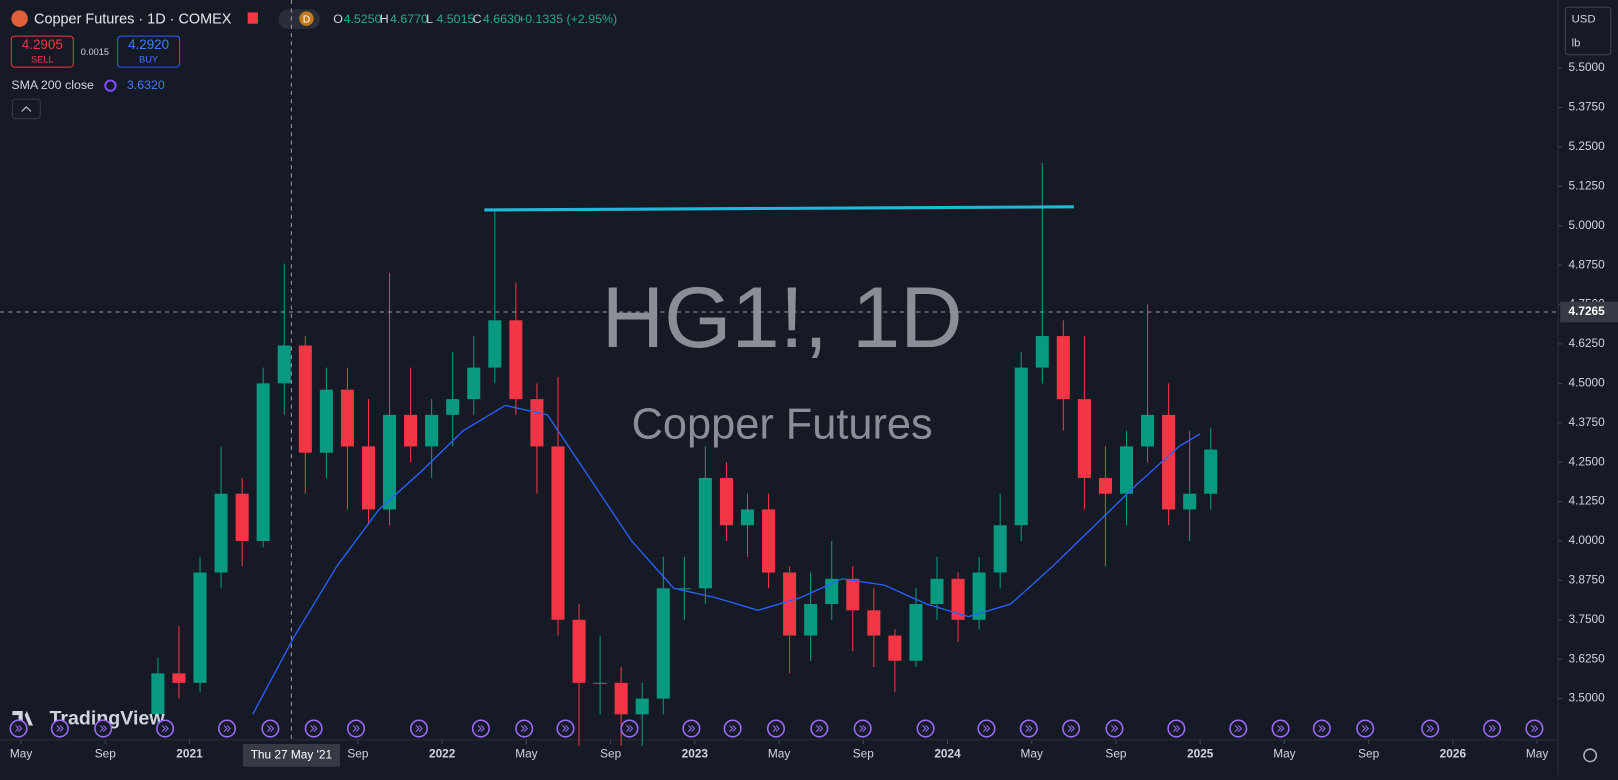  I want to click on symbol-title: Copper Futures · 1D · COMEX, so click(133, 19).